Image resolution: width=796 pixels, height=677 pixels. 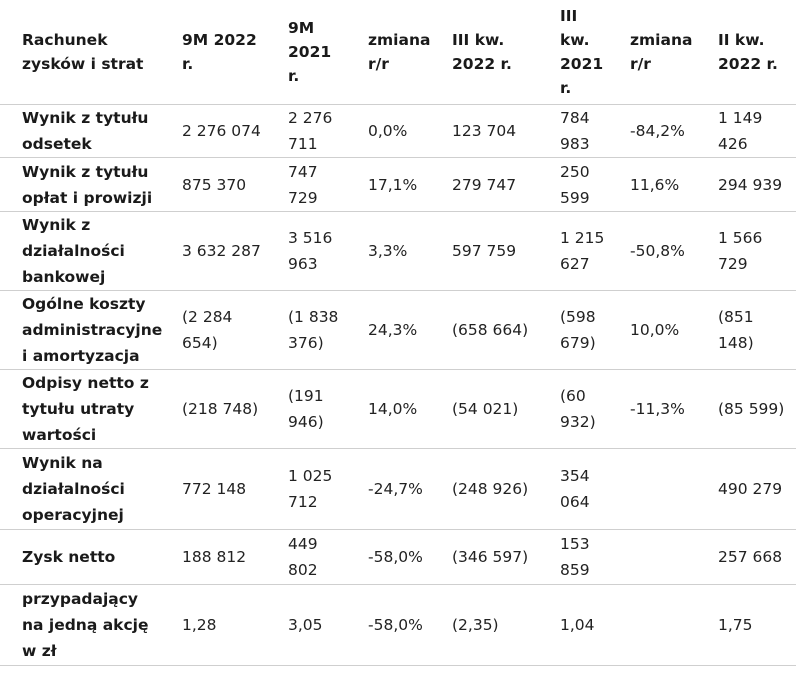 I want to click on table-cell: 153 859, so click(x=575, y=557).